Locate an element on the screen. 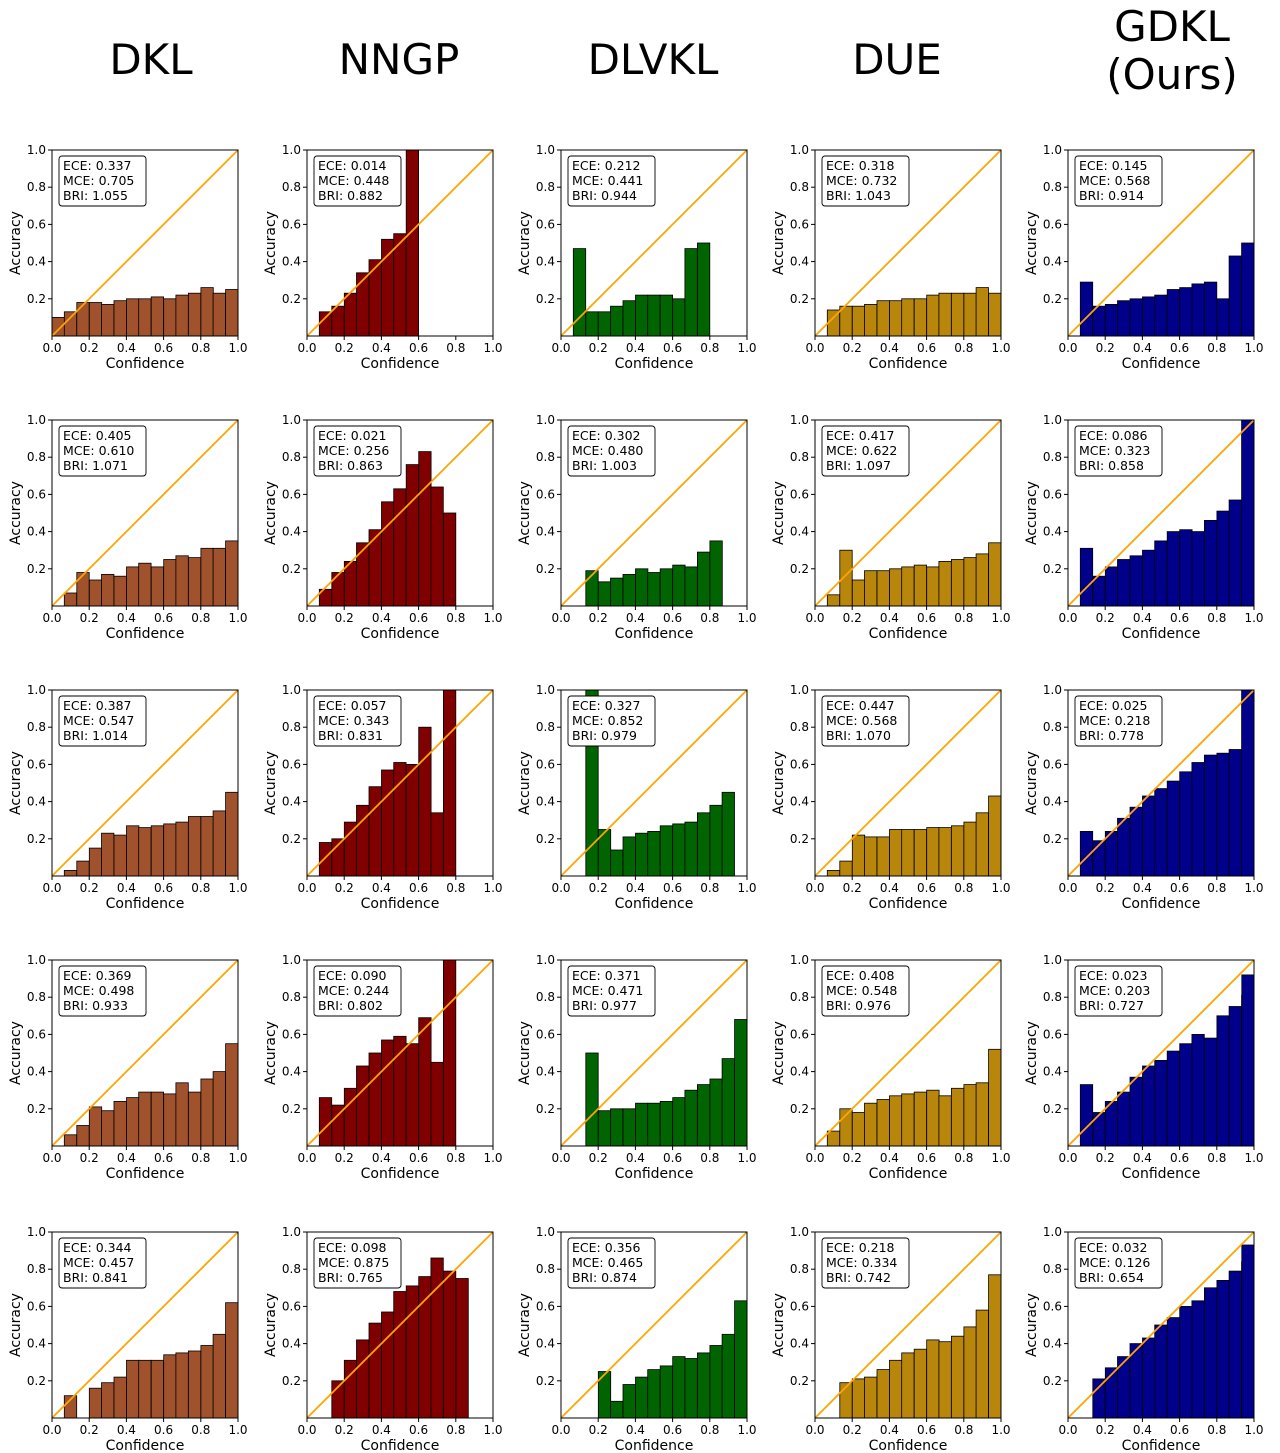  x-tick-label: 0.6 is located at coordinates (672, 1158).